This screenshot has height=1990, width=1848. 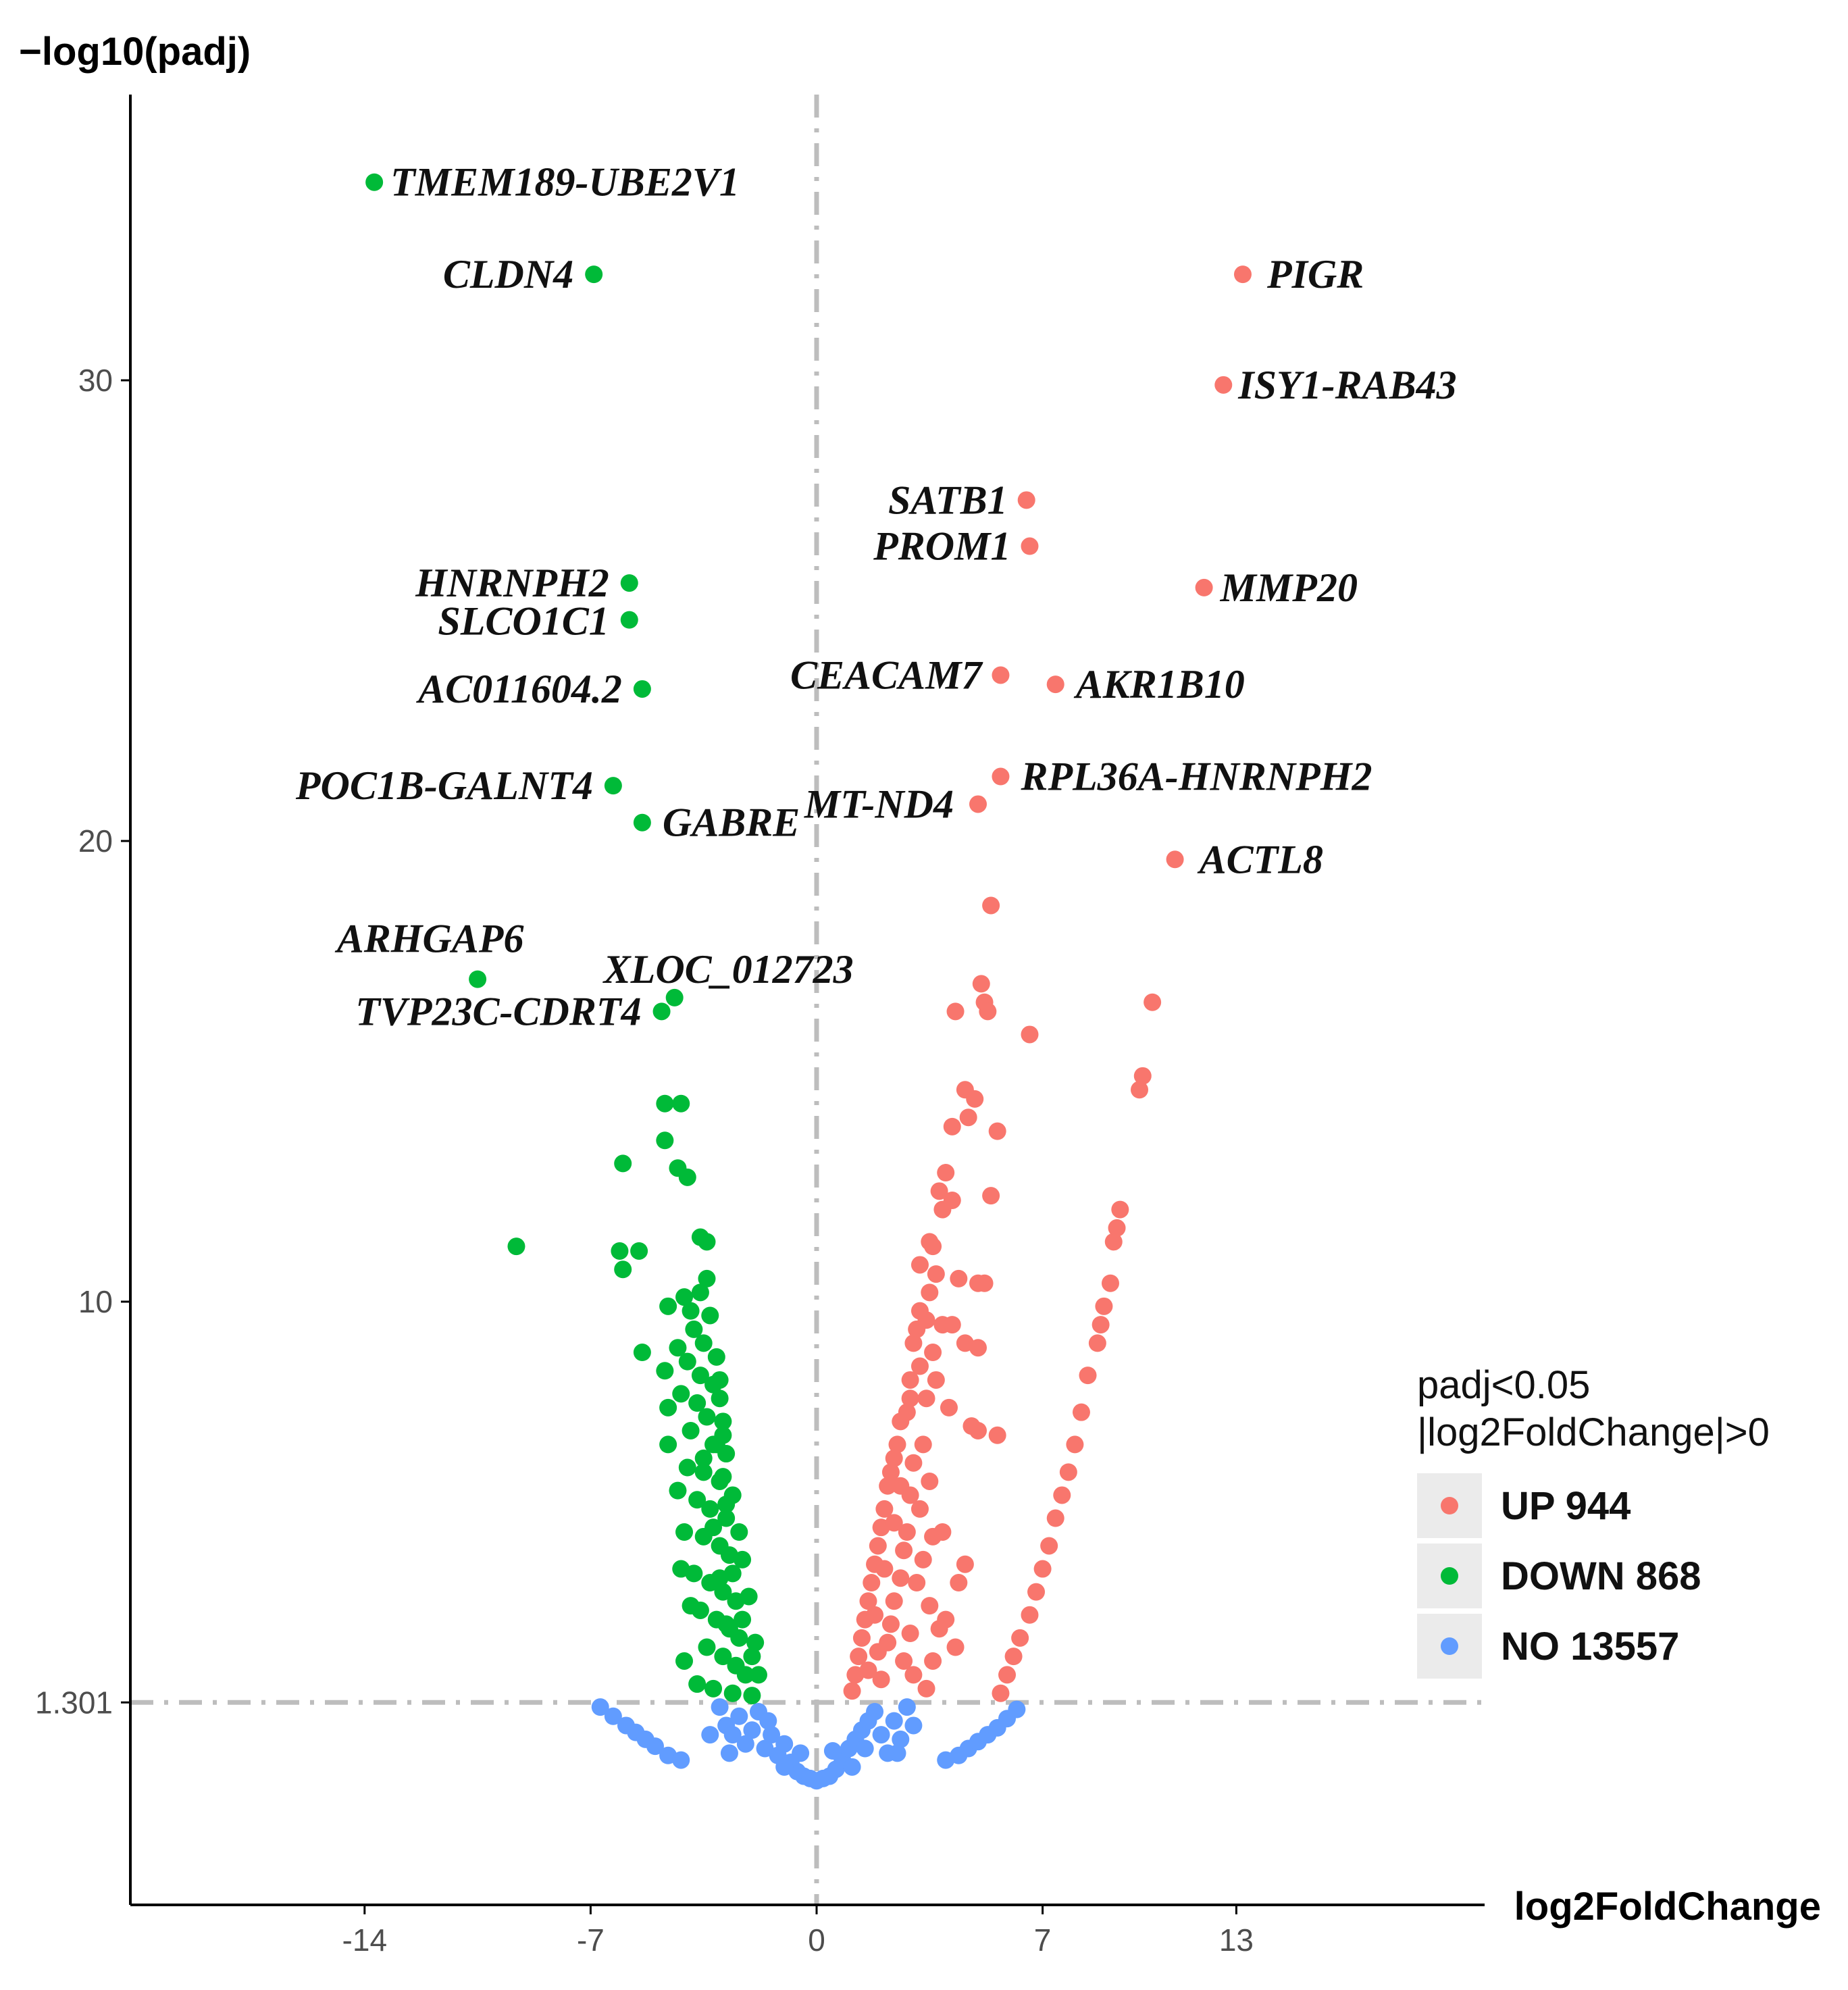 I want to click on gene-label-cldn4: CLDN4, so click(x=508, y=274).